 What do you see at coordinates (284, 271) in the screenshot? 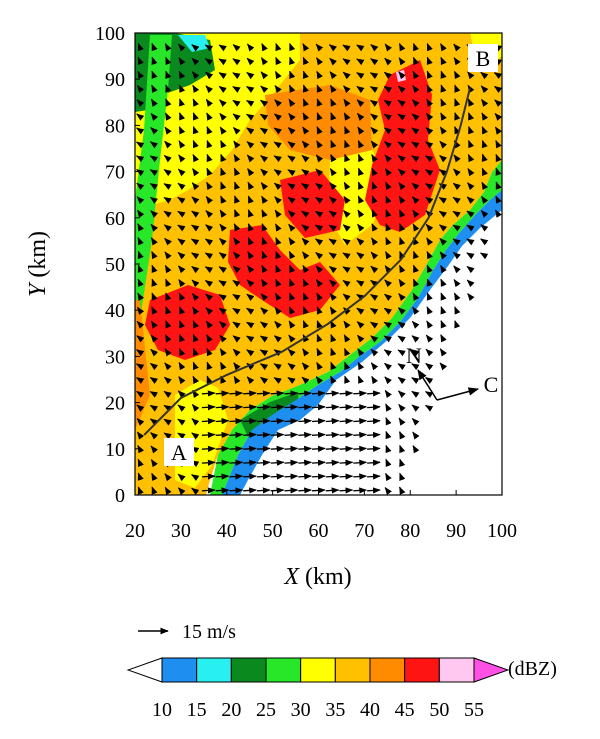
I see `echo-45dbz-center` at bounding box center [284, 271].